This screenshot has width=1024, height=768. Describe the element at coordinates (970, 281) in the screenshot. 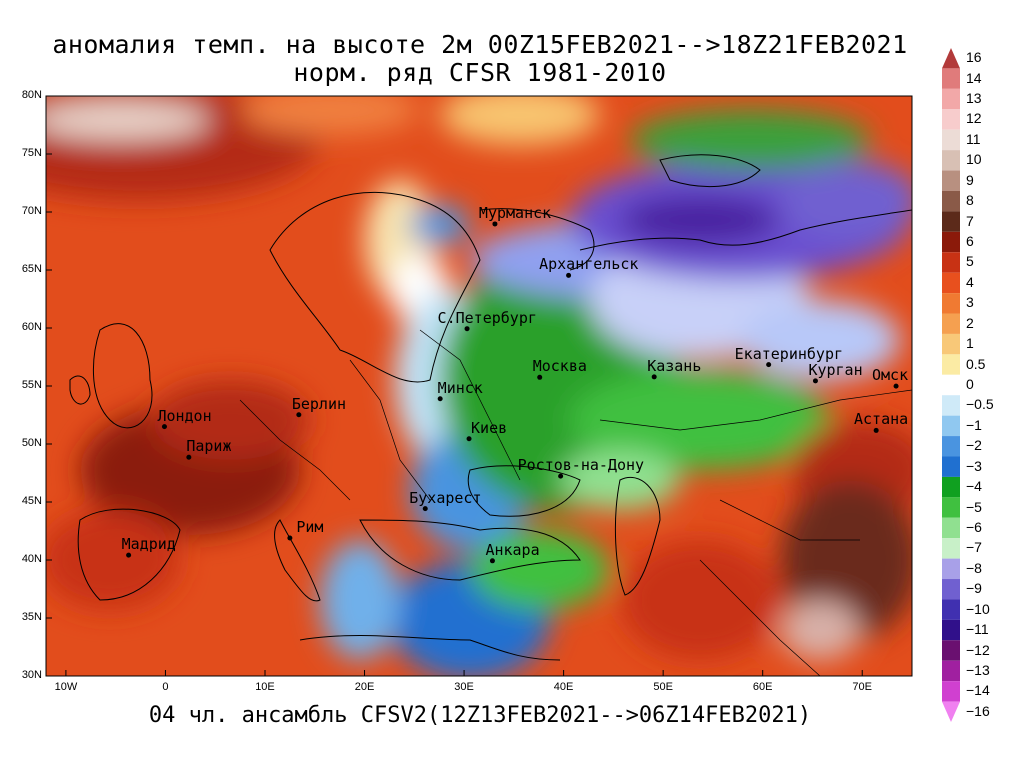

I see `legend-label: 4` at that location.